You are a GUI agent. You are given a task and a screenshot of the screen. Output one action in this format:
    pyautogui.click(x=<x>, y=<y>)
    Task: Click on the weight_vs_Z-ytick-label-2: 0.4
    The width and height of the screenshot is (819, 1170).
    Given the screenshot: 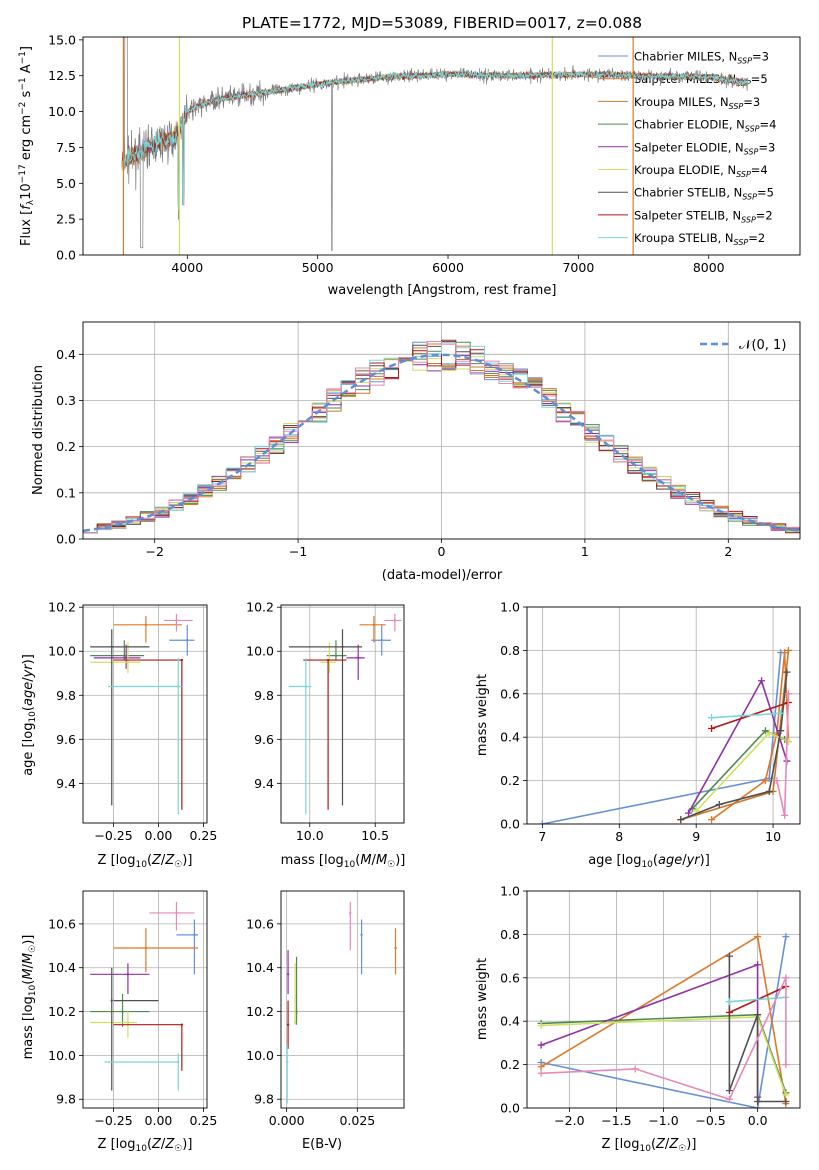 What is the action you would take?
    pyautogui.click(x=510, y=1021)
    